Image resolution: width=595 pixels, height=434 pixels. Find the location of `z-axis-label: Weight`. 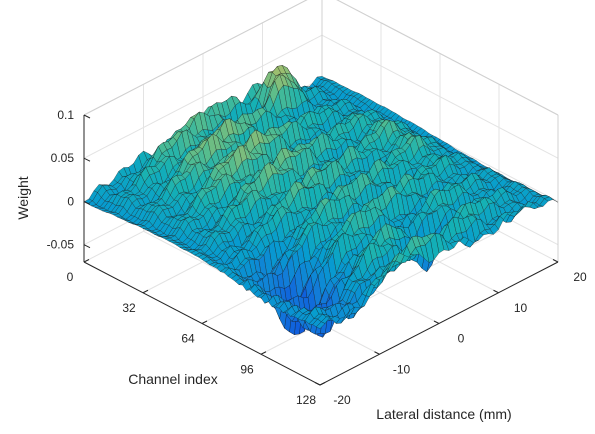

z-axis-label: Weight is located at coordinates (23, 197).